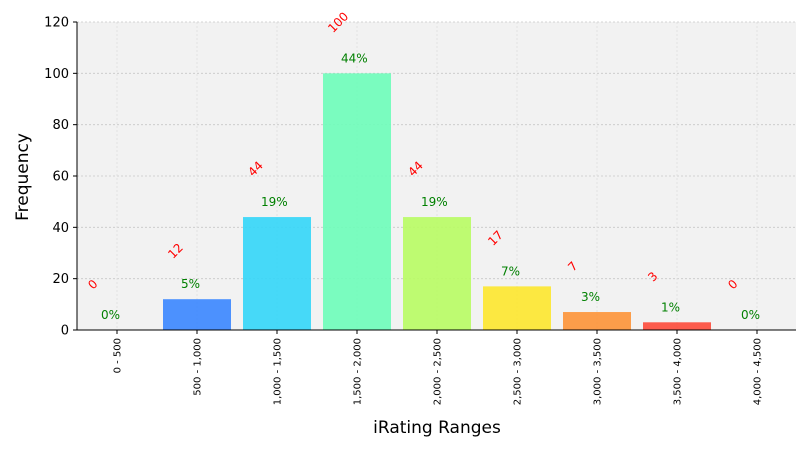  Describe the element at coordinates (438, 371) in the screenshot. I see `x-tick-label: 2,000 - 2,500` at that location.